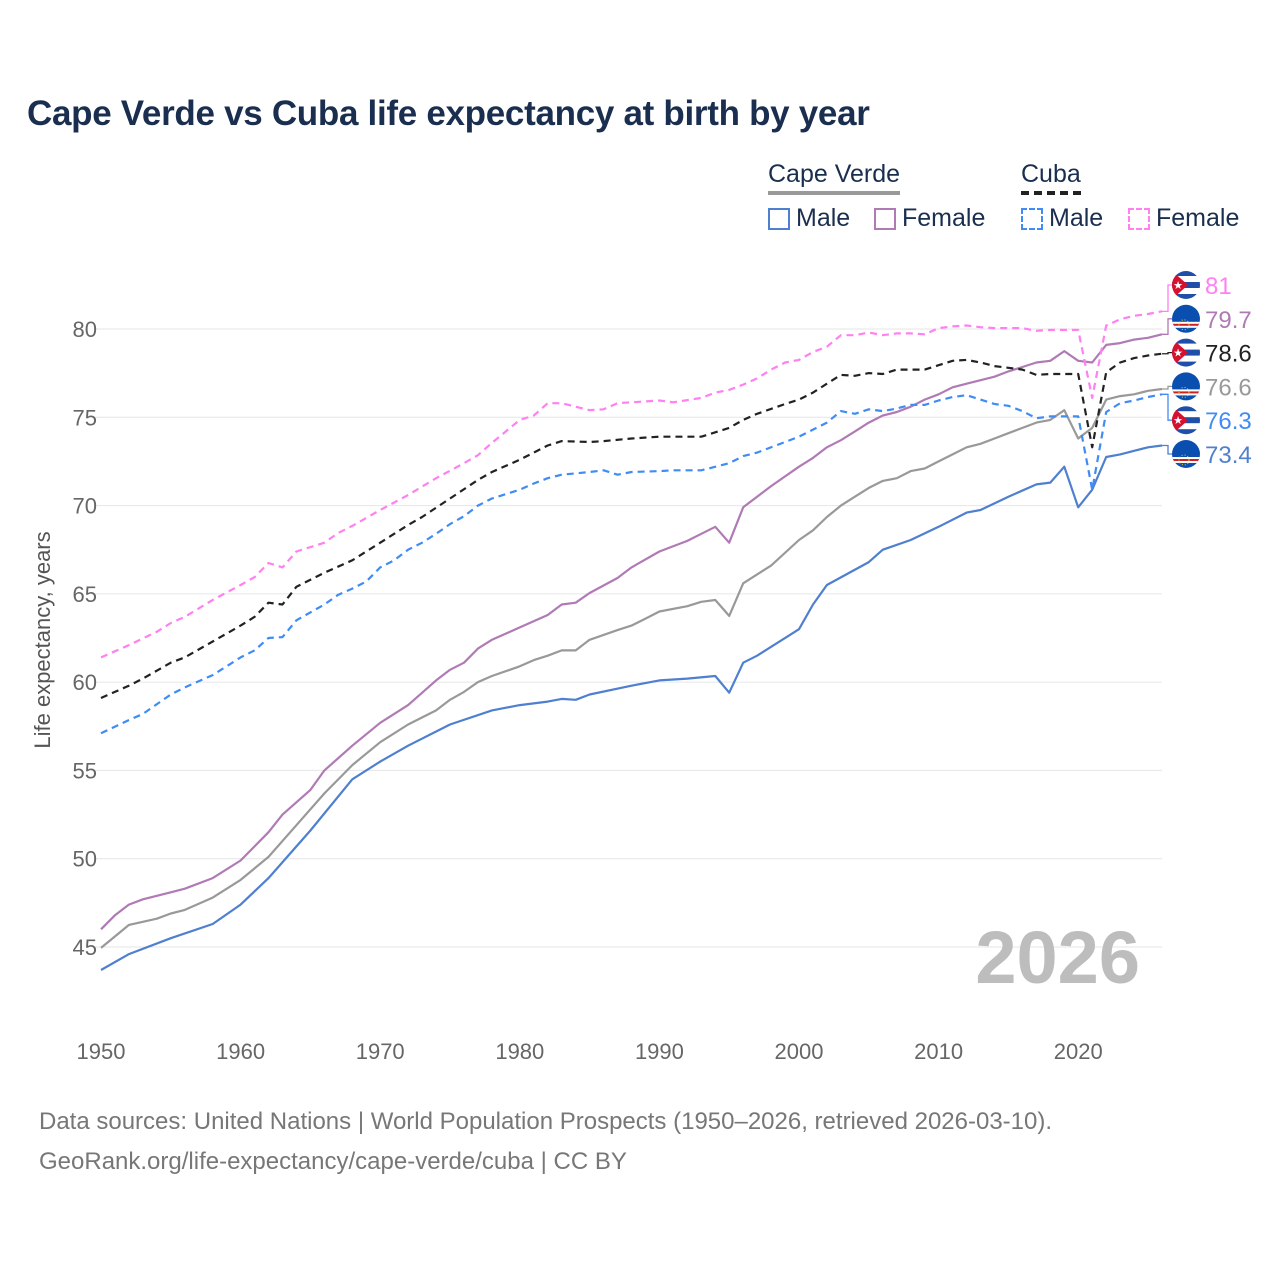  What do you see at coordinates (1051, 193) in the screenshot?
I see `legend-line-cuba` at bounding box center [1051, 193].